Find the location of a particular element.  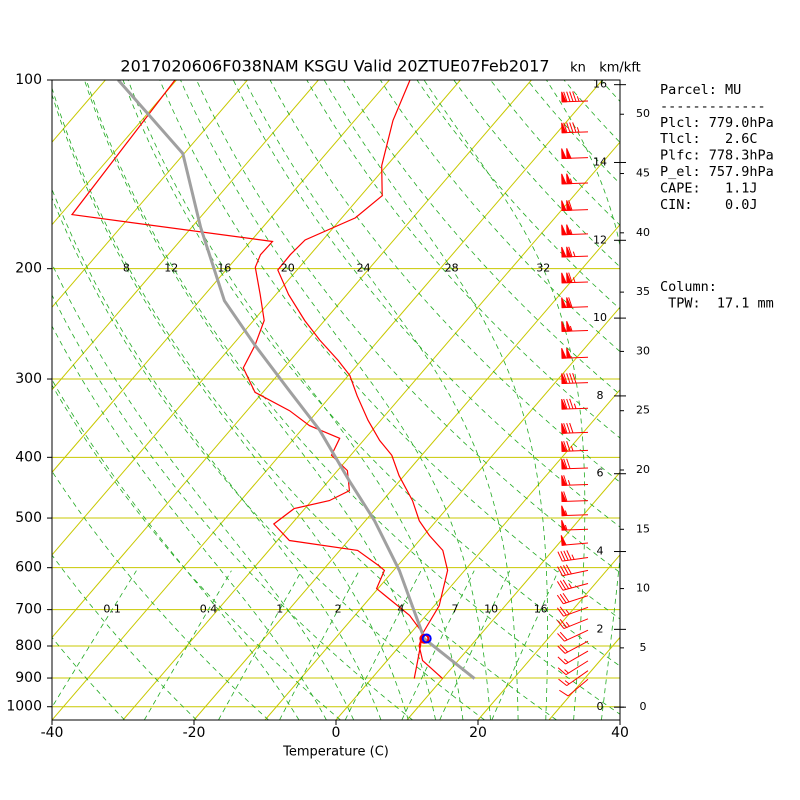

y-tick-label: 200 is located at coordinates (28, 269).